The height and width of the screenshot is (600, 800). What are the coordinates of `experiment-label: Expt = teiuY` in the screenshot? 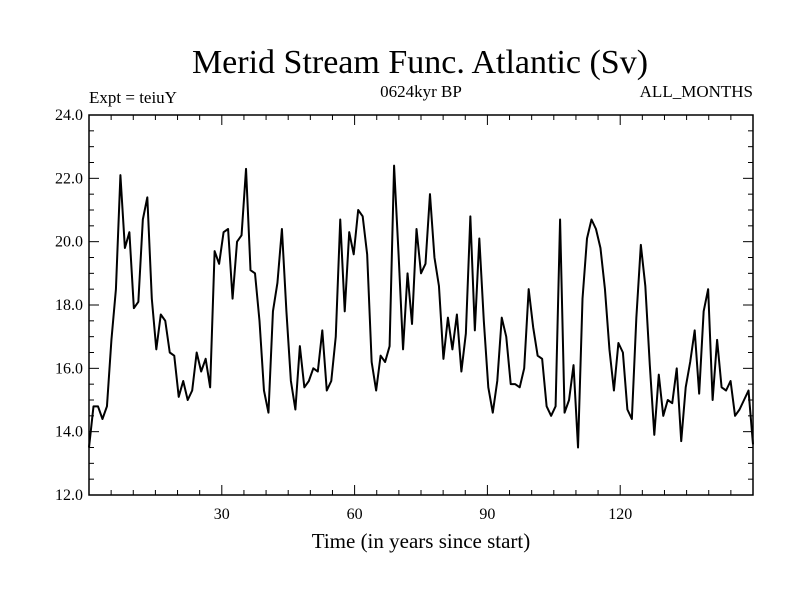 It's located at (133, 97).